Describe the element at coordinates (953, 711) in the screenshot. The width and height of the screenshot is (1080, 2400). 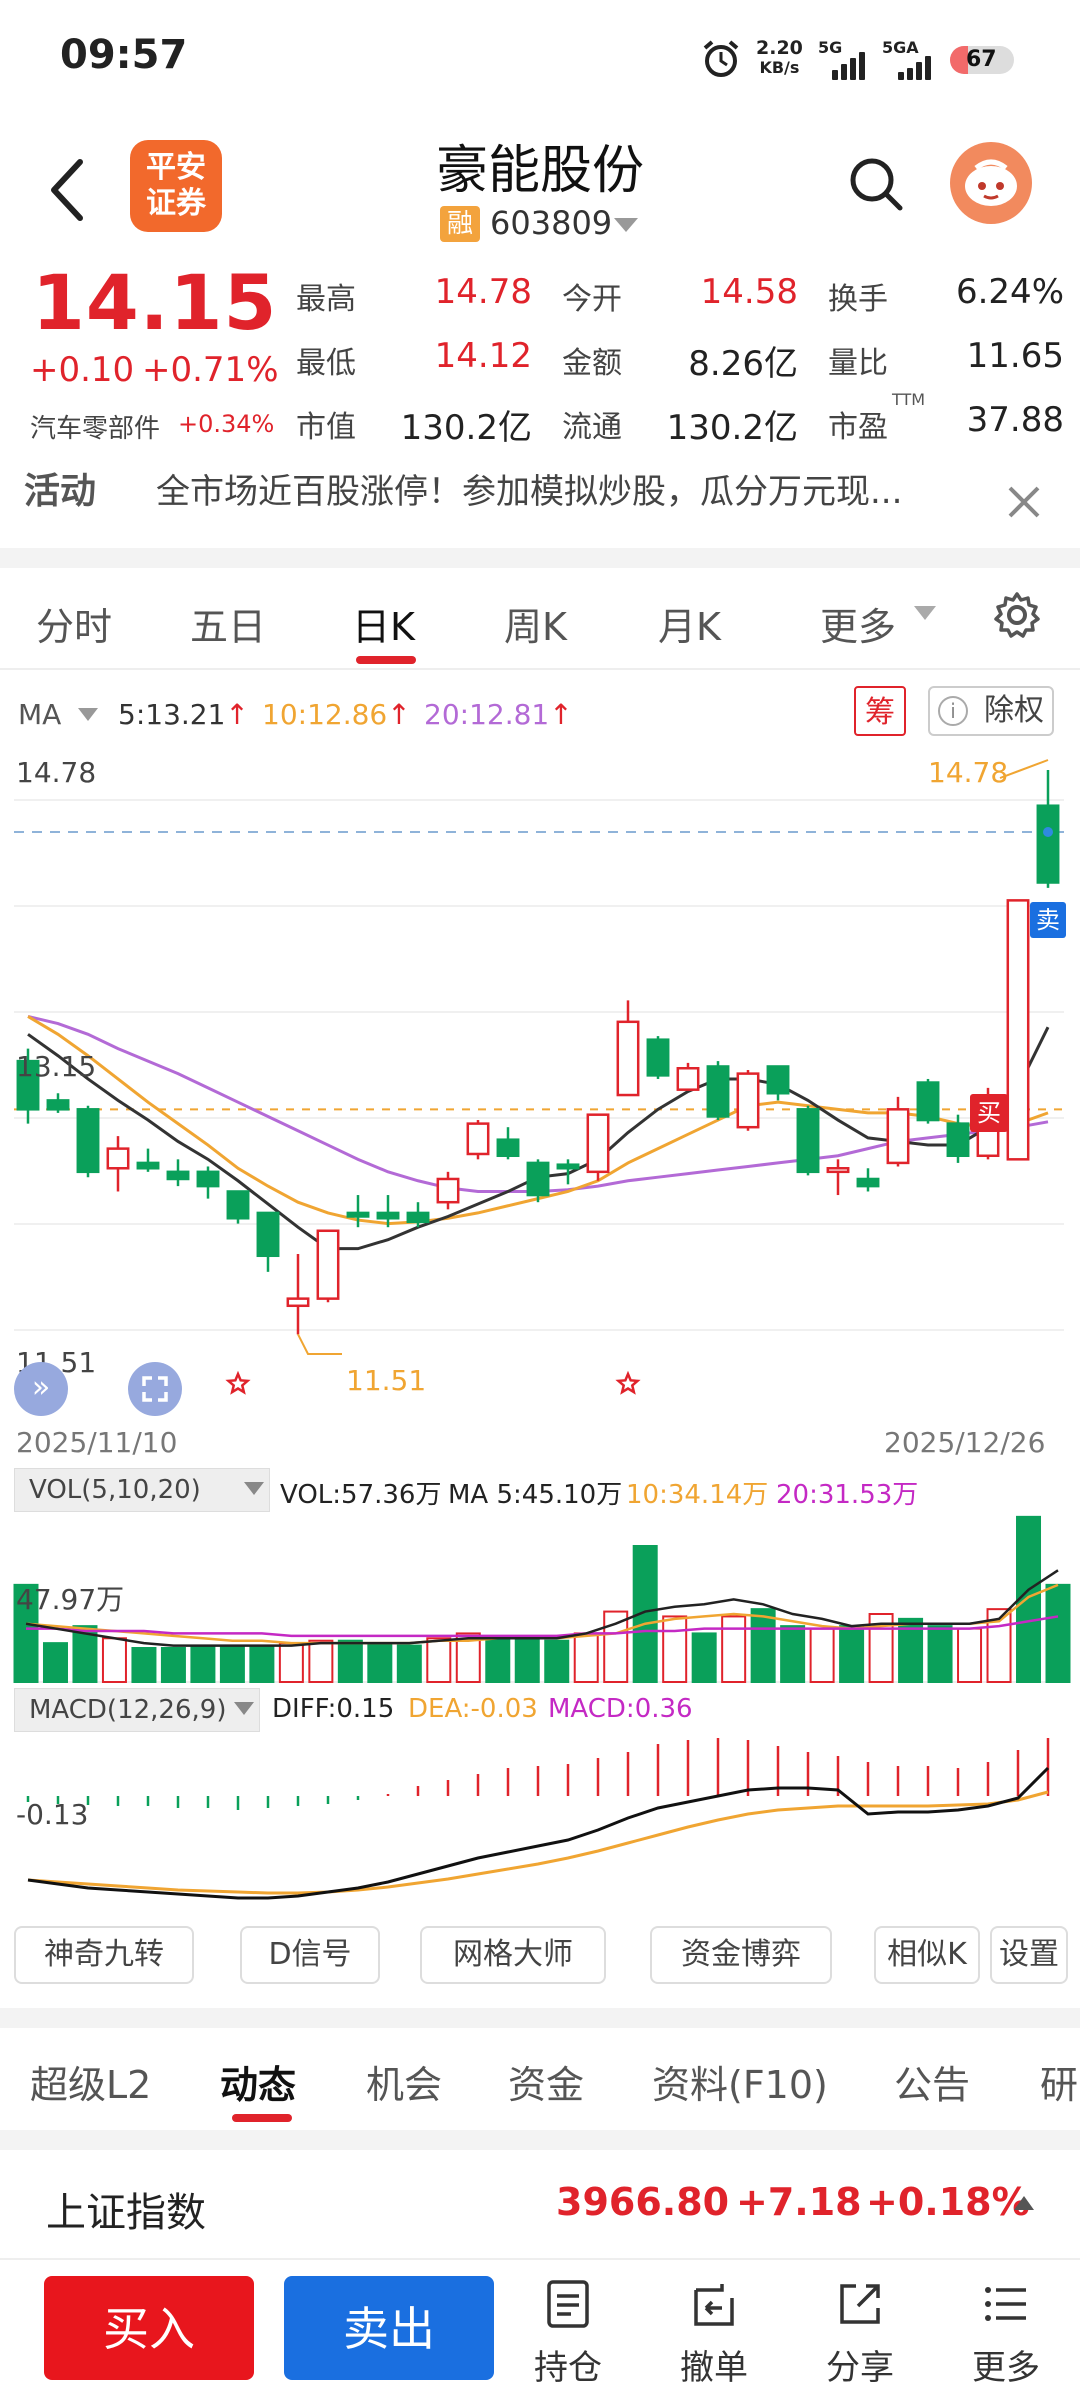
I see `info-icon: i` at that location.